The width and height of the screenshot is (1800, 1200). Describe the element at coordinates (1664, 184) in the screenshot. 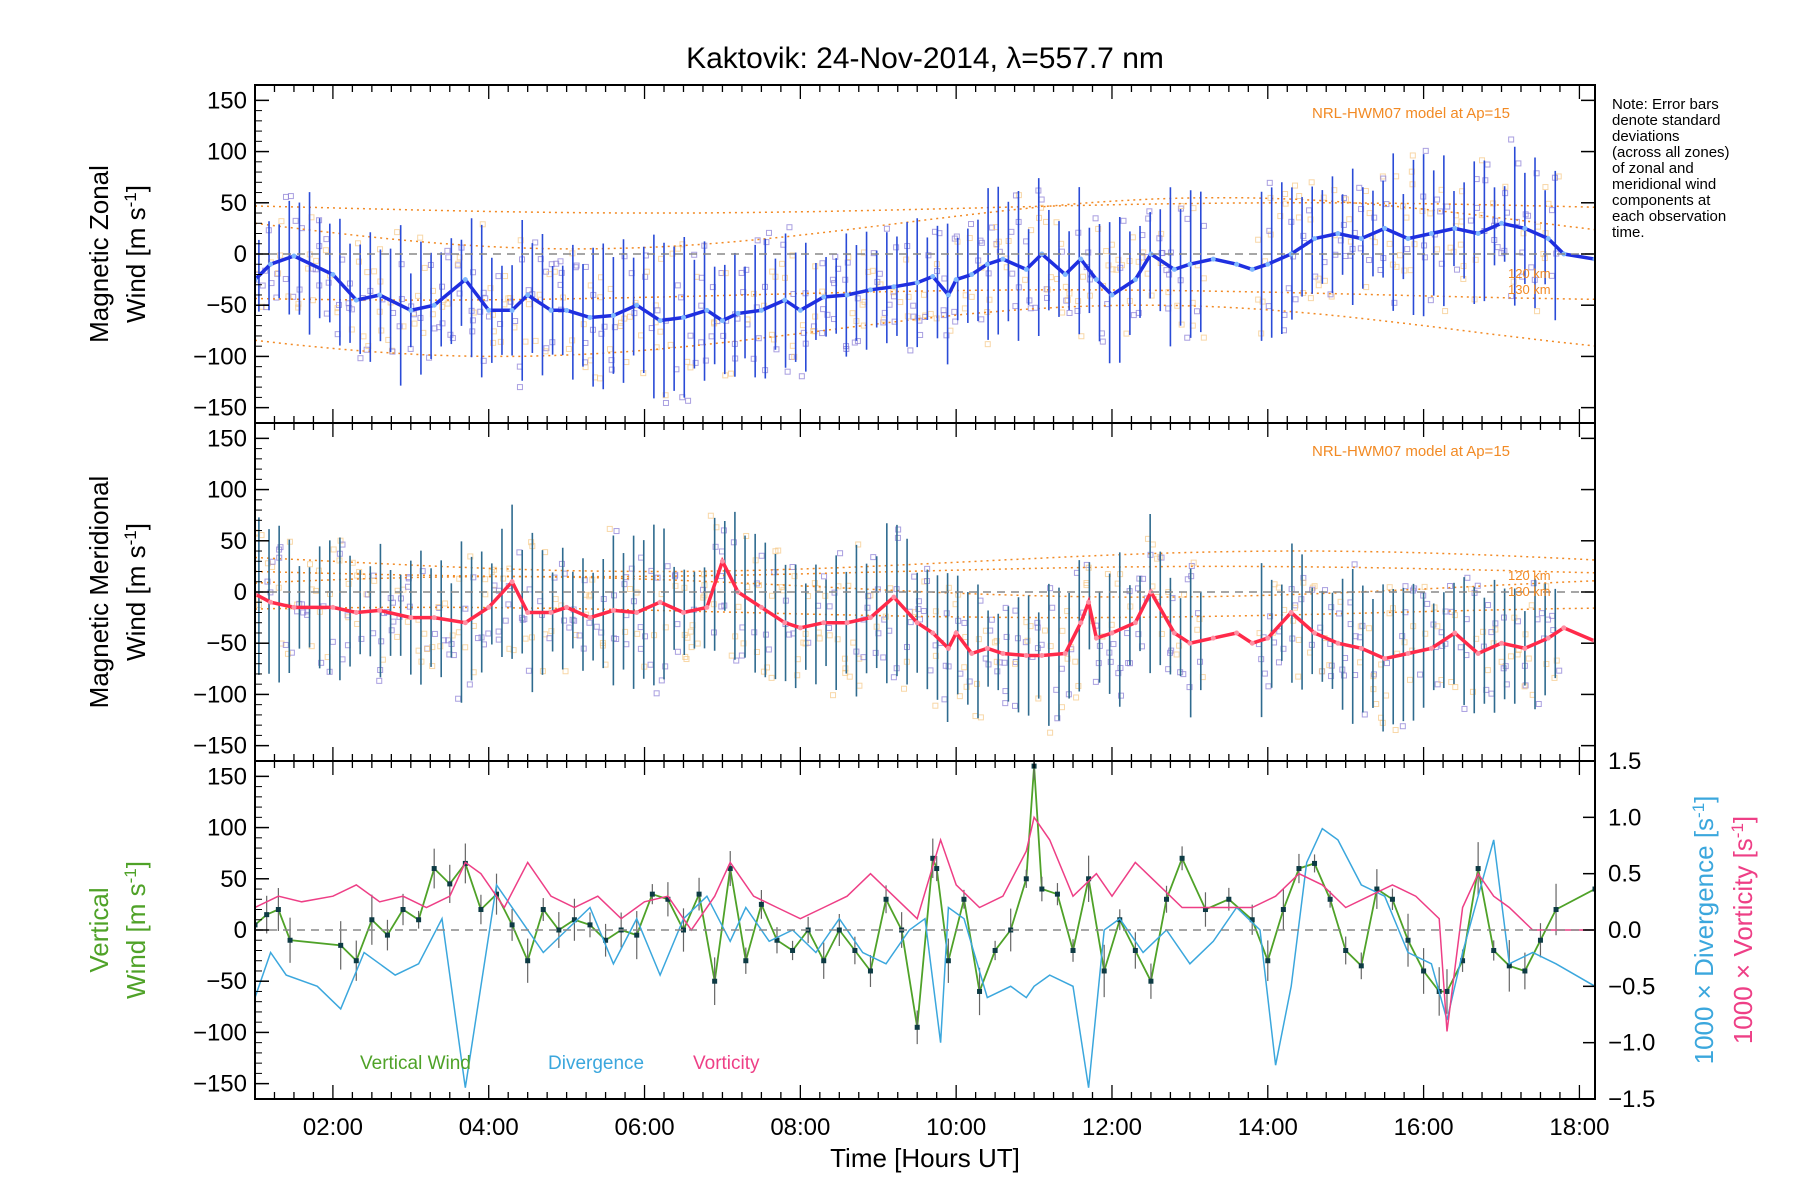

I see `note-line: meridional wind` at that location.